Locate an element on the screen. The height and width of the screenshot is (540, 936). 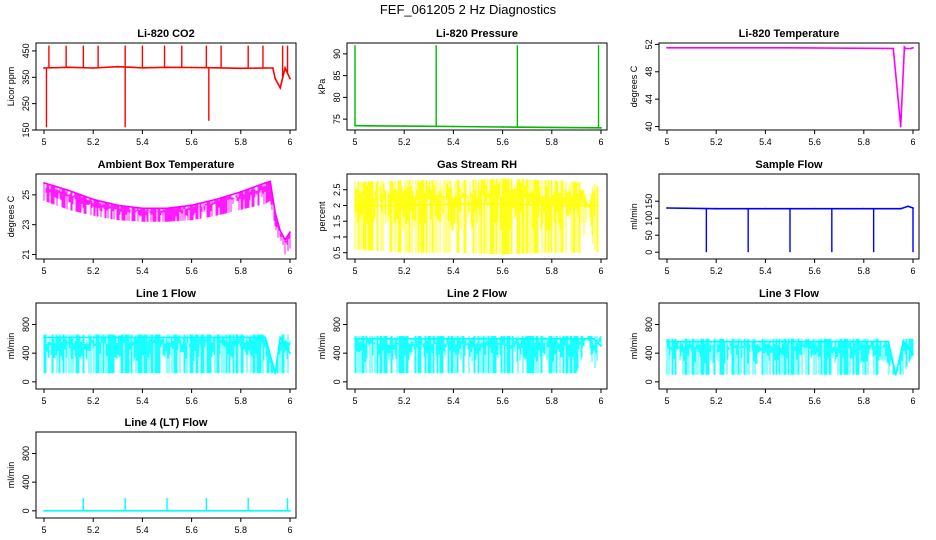
y-tick-label: 2 is located at coordinates (337, 205).